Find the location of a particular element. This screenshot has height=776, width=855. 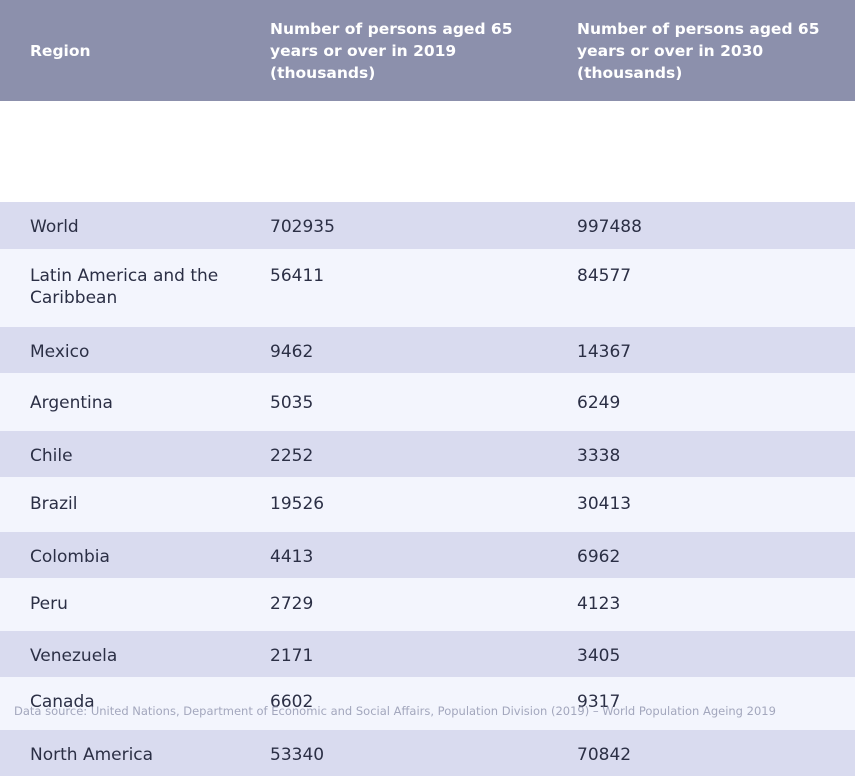

region-cell: Mexico is located at coordinates (60, 352).